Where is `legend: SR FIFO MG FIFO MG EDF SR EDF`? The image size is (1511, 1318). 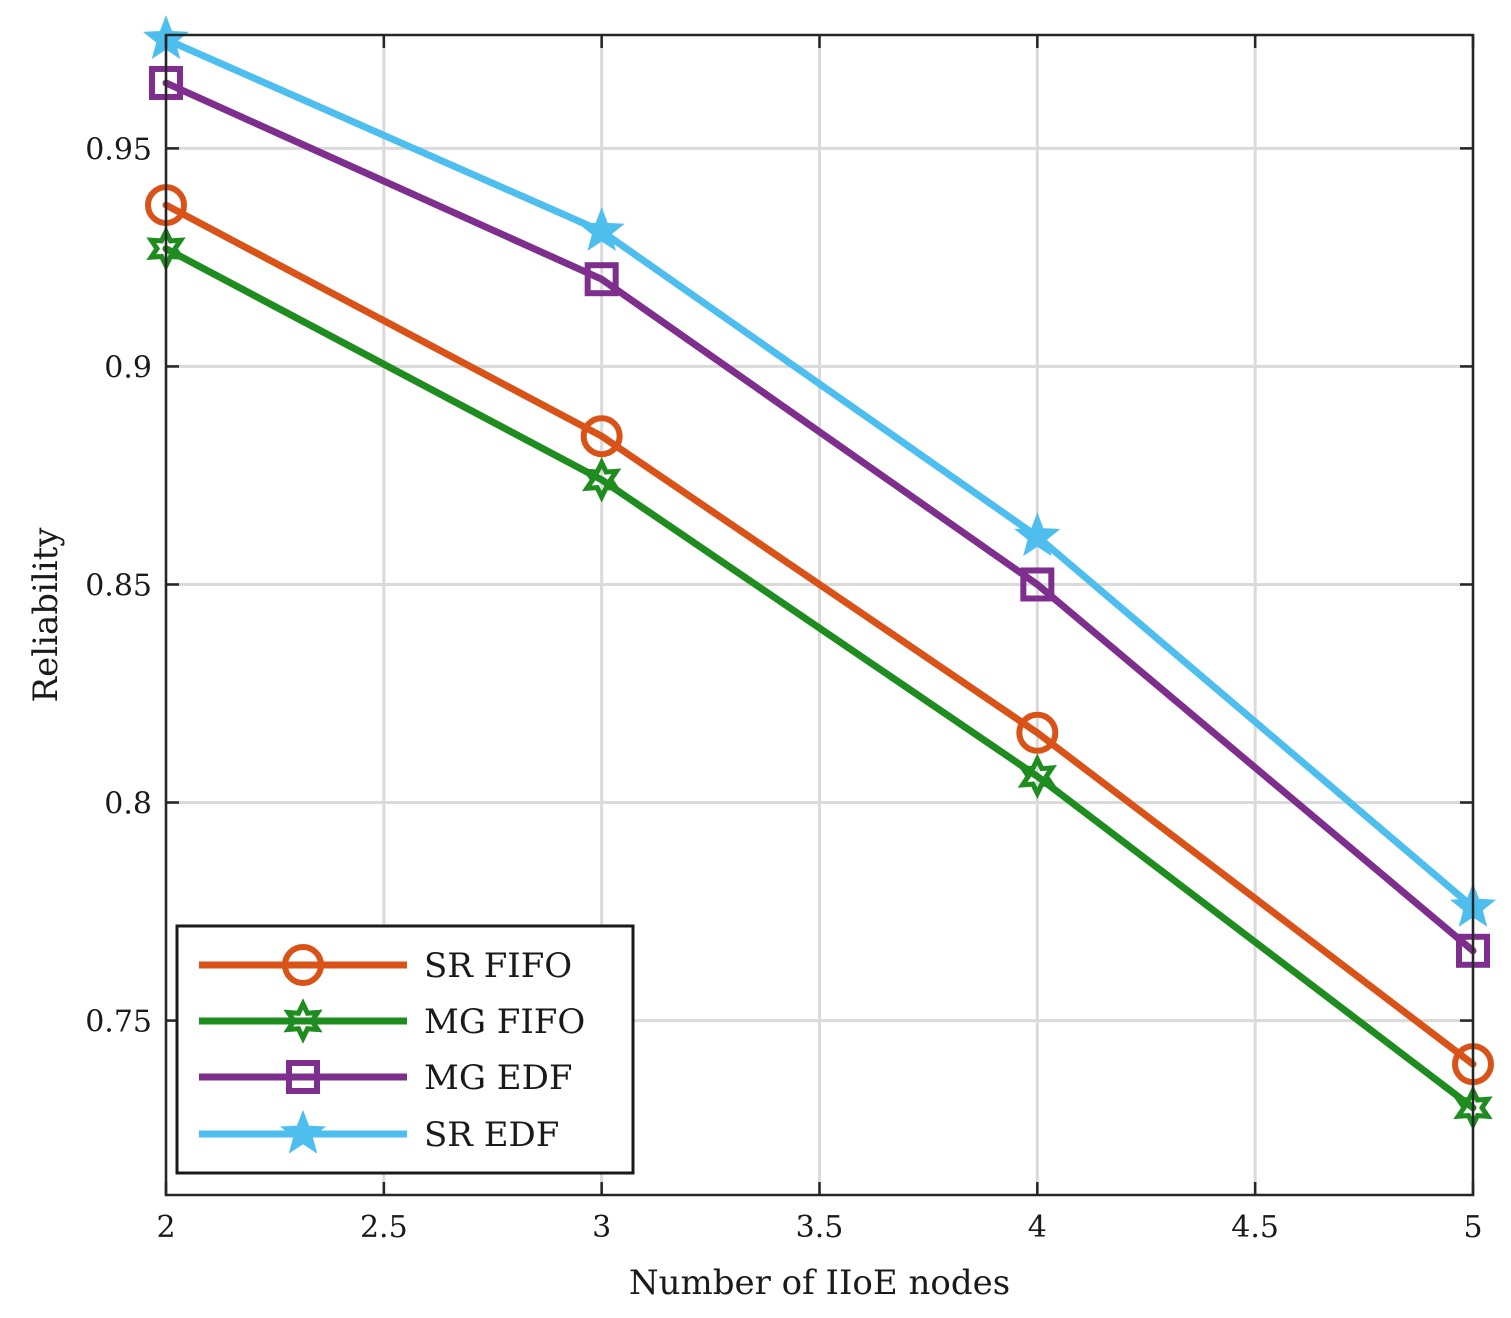
legend: SR FIFO MG FIFO MG EDF SR EDF is located at coordinates (405, 1049).